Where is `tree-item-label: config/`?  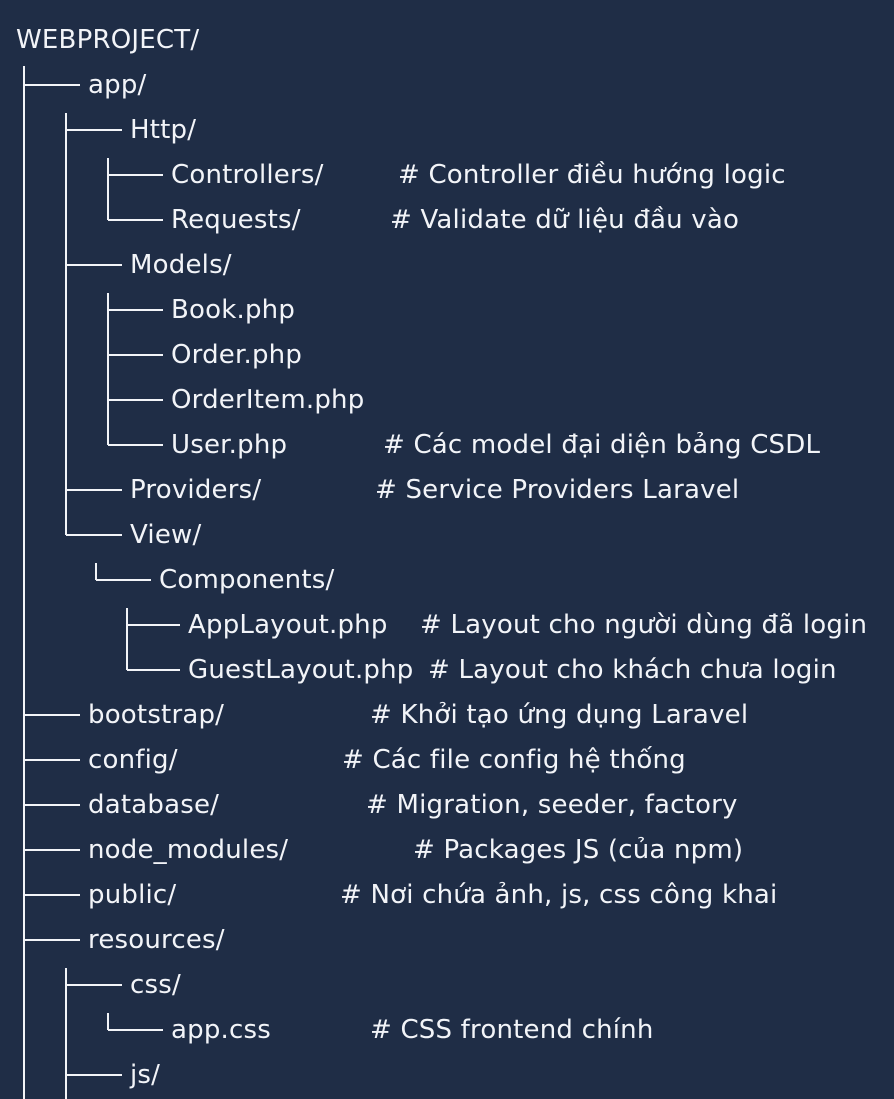
tree-item-label: config/ is located at coordinates (133, 760).